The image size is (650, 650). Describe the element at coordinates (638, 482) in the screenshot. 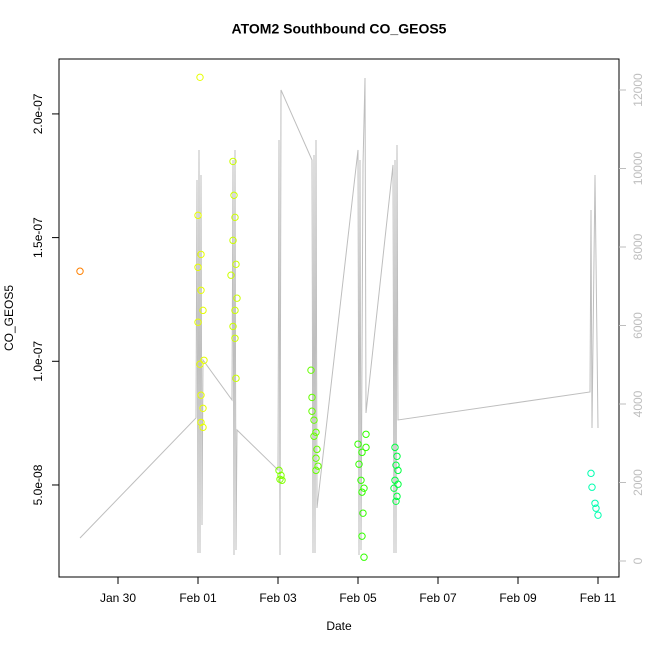

I see `y2-tick-label: 2000` at that location.